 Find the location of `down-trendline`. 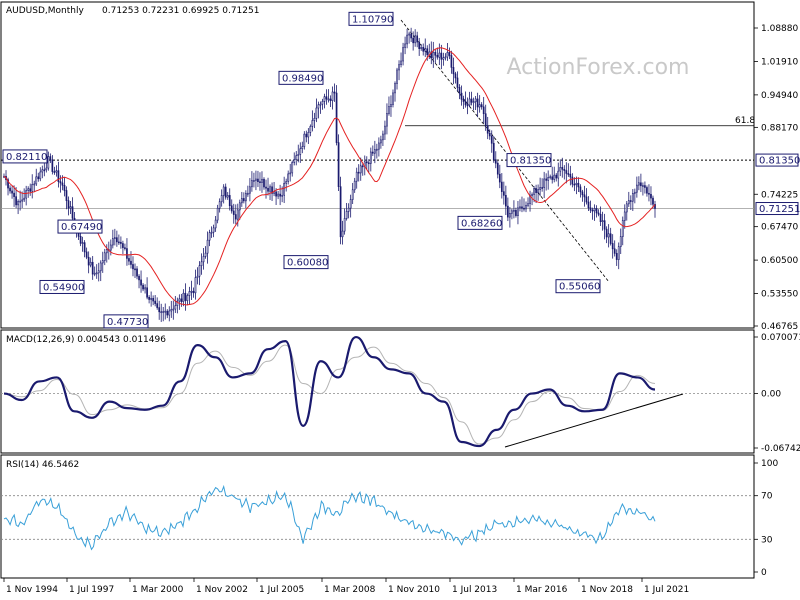

down-trendline is located at coordinates (505, 151).